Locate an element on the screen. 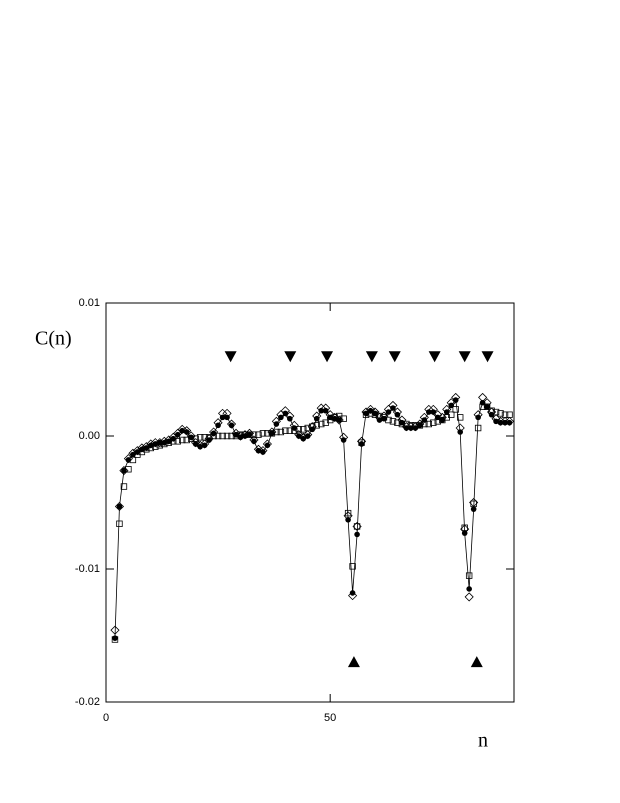 This screenshot has width=620, height=803. marker-triangle-up is located at coordinates (476, 662).